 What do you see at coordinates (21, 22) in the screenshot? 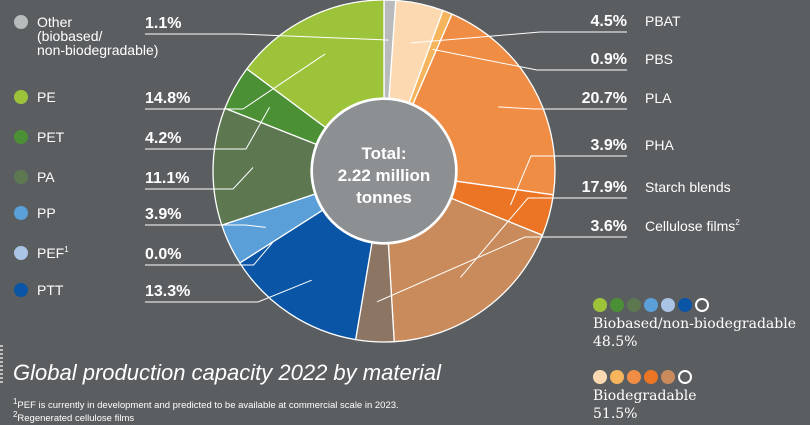
I see `legend-marker-other-biobased-non-biodegradable` at bounding box center [21, 22].